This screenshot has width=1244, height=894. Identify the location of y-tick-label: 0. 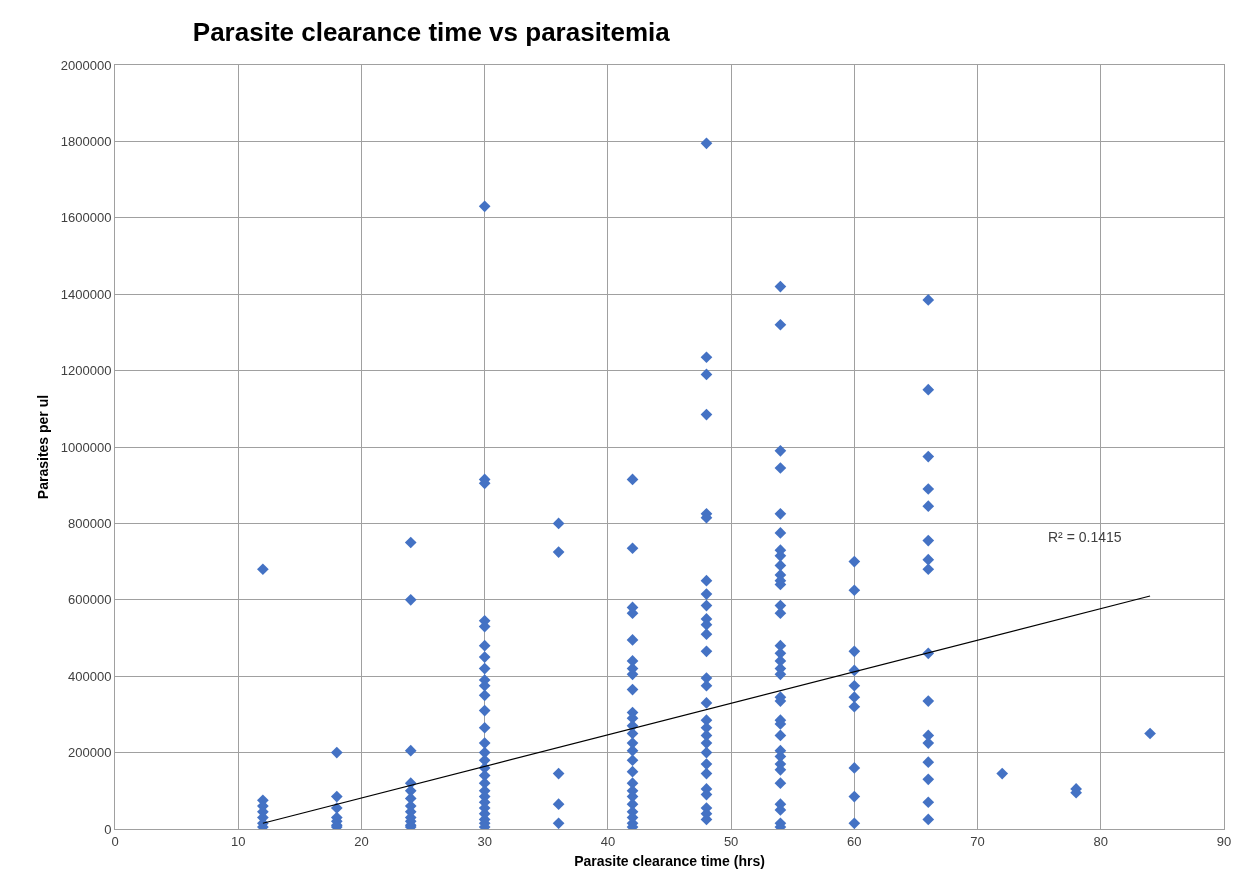
(108, 829).